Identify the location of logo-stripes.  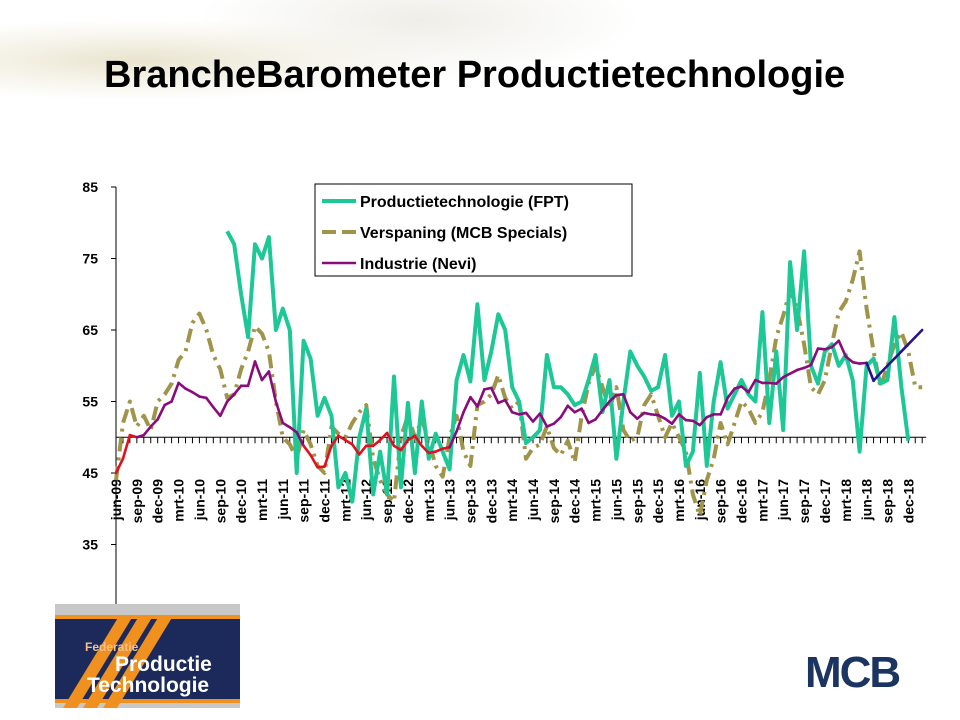
(118, 662).